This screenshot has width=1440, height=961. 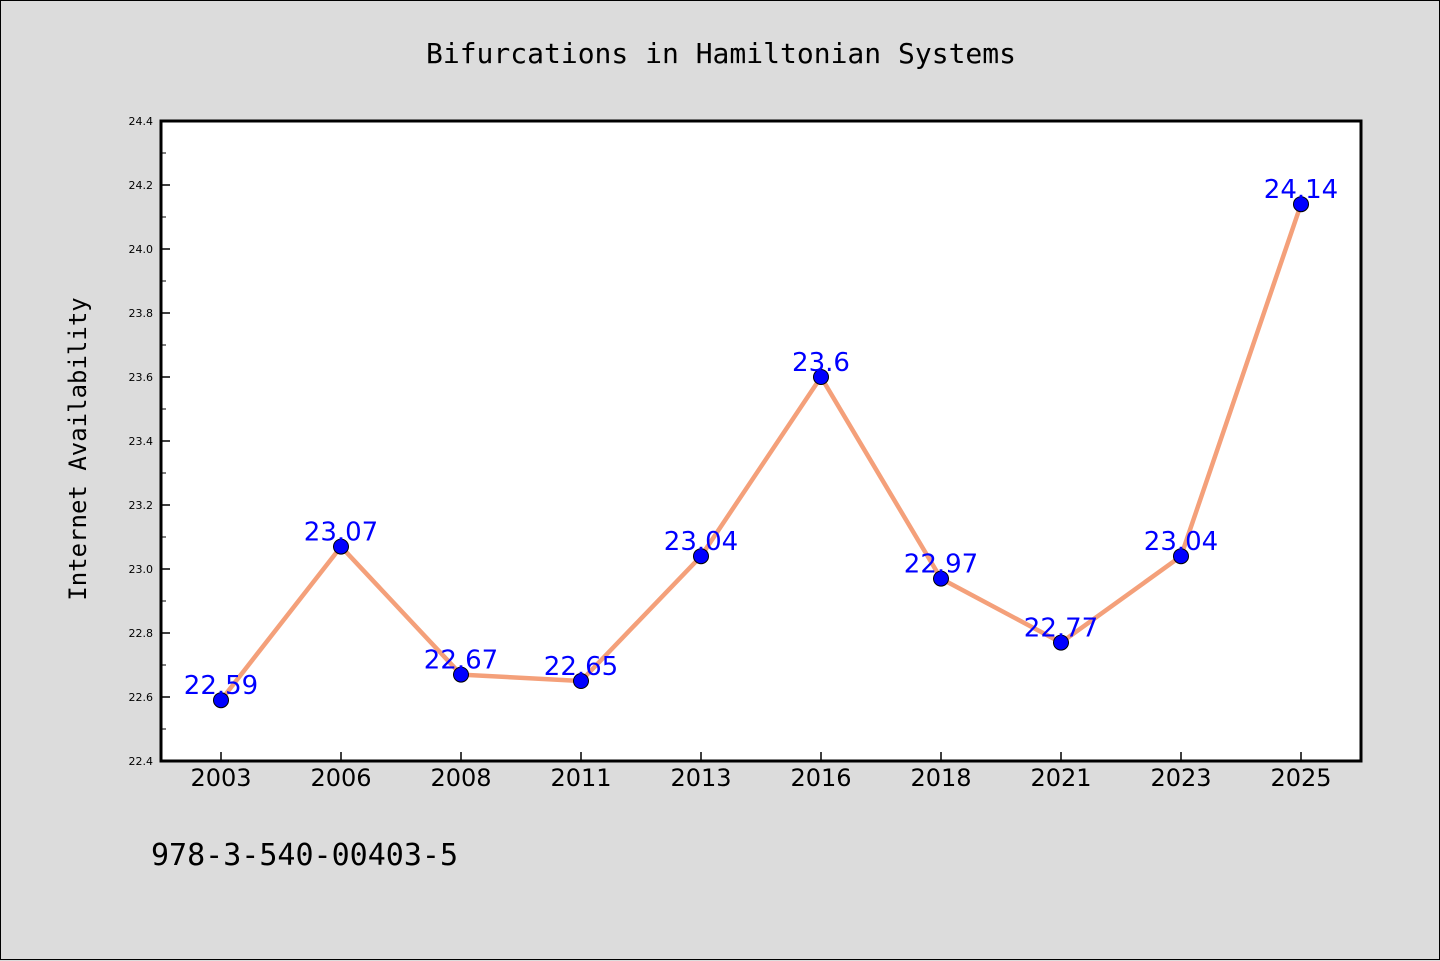 I want to click on chart-title: Bifurcations in Hamiltonian Systems, so click(x=721, y=53).